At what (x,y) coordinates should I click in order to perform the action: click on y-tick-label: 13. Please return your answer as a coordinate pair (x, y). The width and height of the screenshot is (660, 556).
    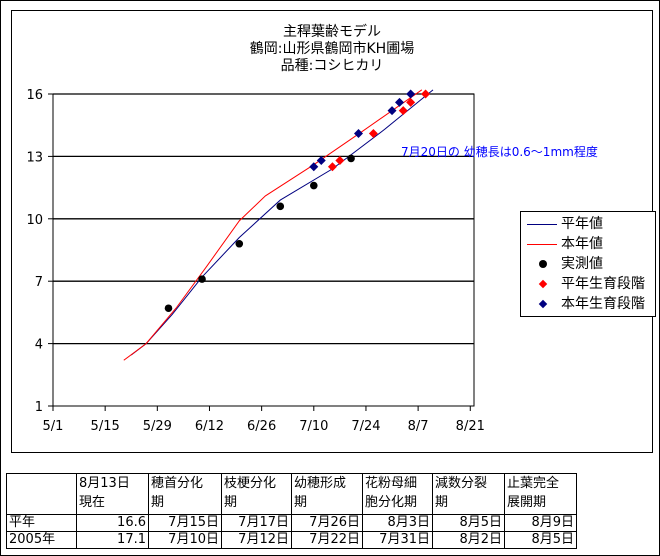
    Looking at the image, I should click on (34, 157).